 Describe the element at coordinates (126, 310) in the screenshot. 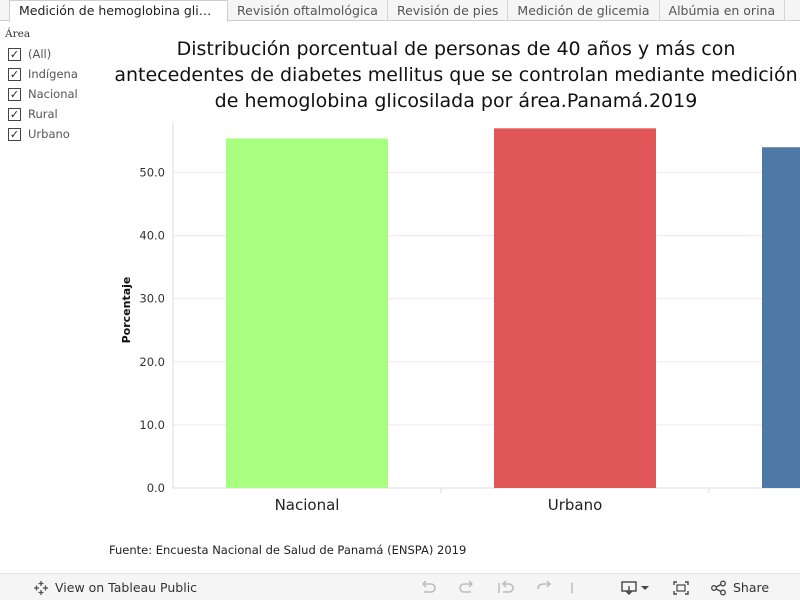

I see `y-axis-title: Porcentaje` at that location.